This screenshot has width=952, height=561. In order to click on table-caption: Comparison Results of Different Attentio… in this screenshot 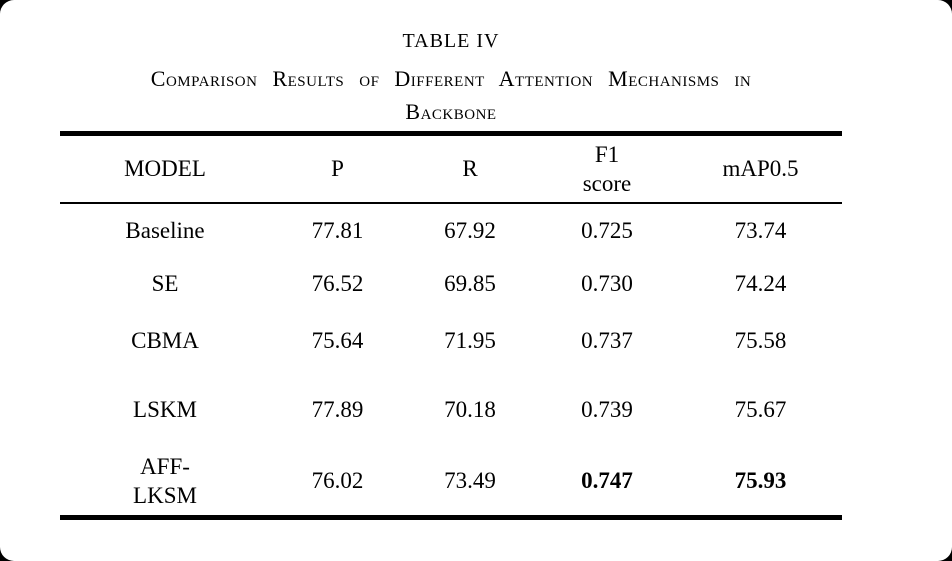, I will do `click(451, 95)`.